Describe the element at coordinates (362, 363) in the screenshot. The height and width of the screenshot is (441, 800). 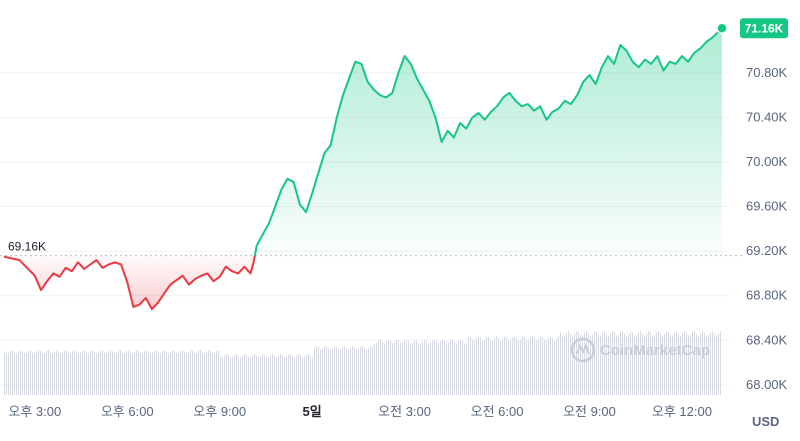
I see `volume-bars` at that location.